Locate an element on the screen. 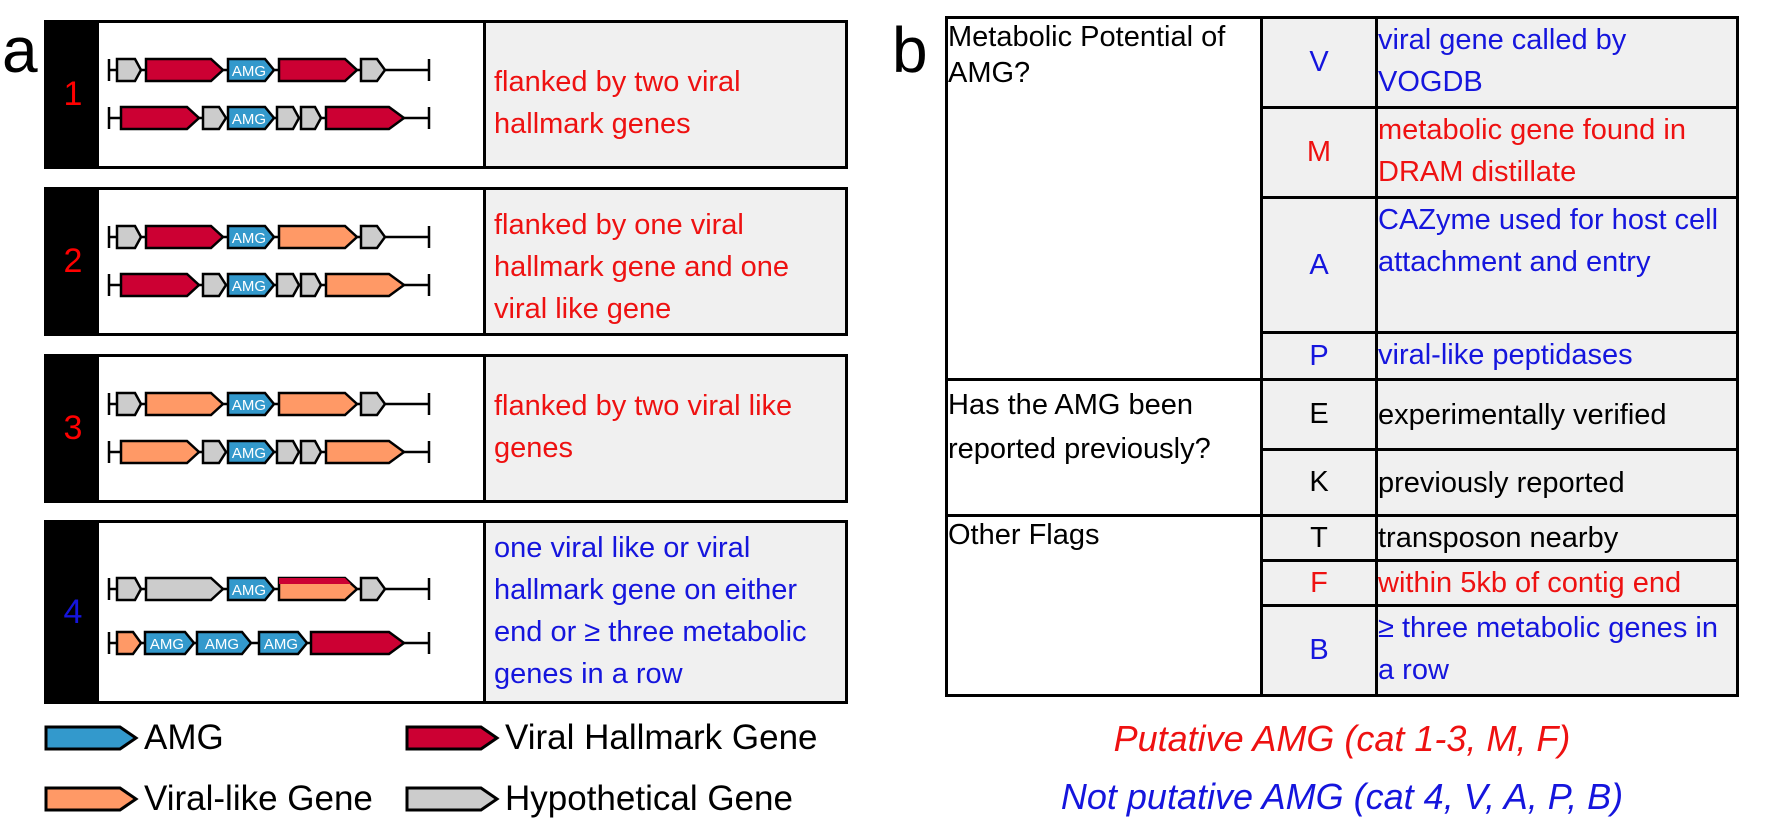 The height and width of the screenshot is (826, 1768). table-row: P viral-like peptidases is located at coordinates (1343, 356).